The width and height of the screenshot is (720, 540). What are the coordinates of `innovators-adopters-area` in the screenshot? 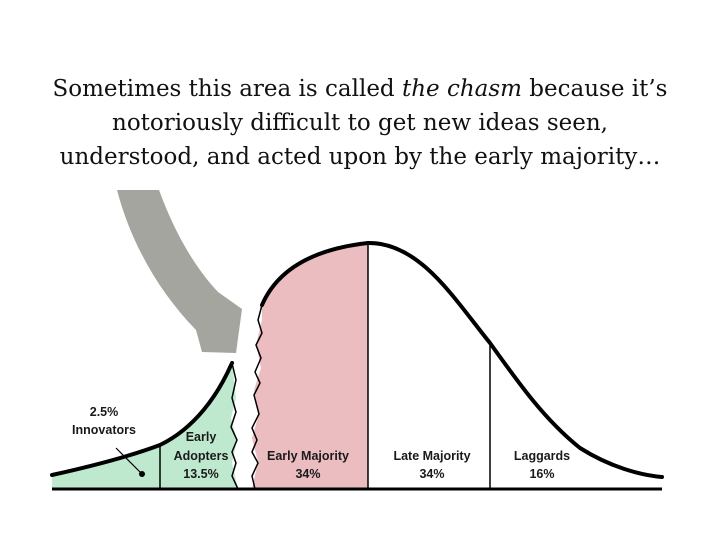 It's located at (145, 426).